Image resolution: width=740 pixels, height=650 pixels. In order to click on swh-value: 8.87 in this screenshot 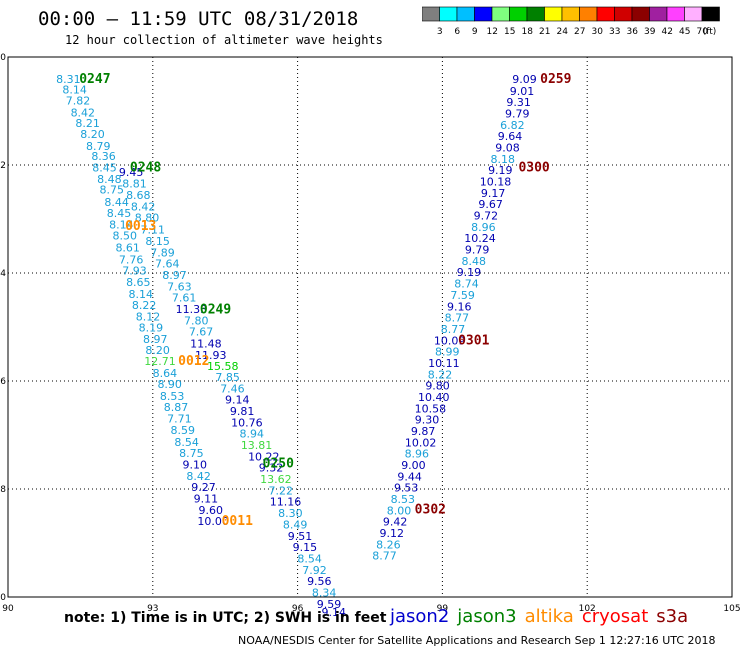, I will do `click(176, 407)`.